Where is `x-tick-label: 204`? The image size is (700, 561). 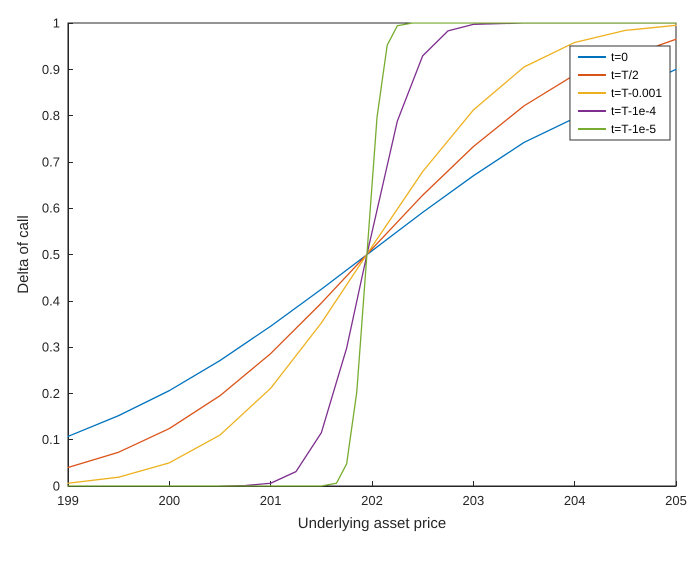
x-tick-label: 204 is located at coordinates (575, 500).